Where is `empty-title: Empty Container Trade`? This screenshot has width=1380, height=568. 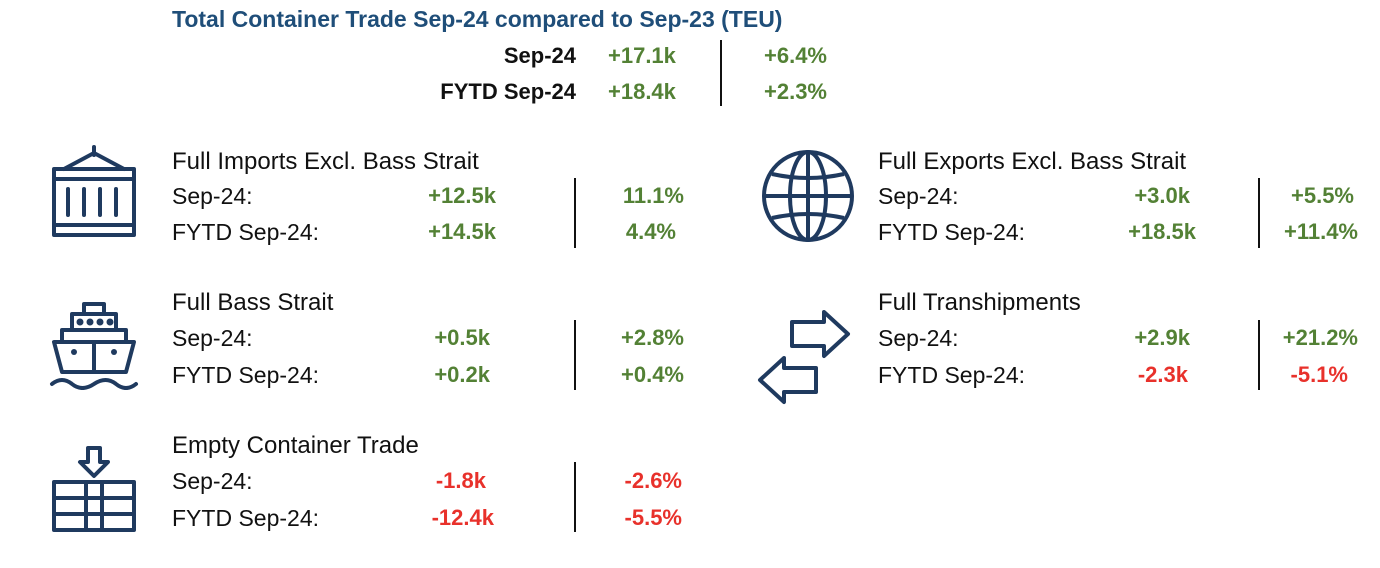
empty-title: Empty Container Trade is located at coordinates (295, 445).